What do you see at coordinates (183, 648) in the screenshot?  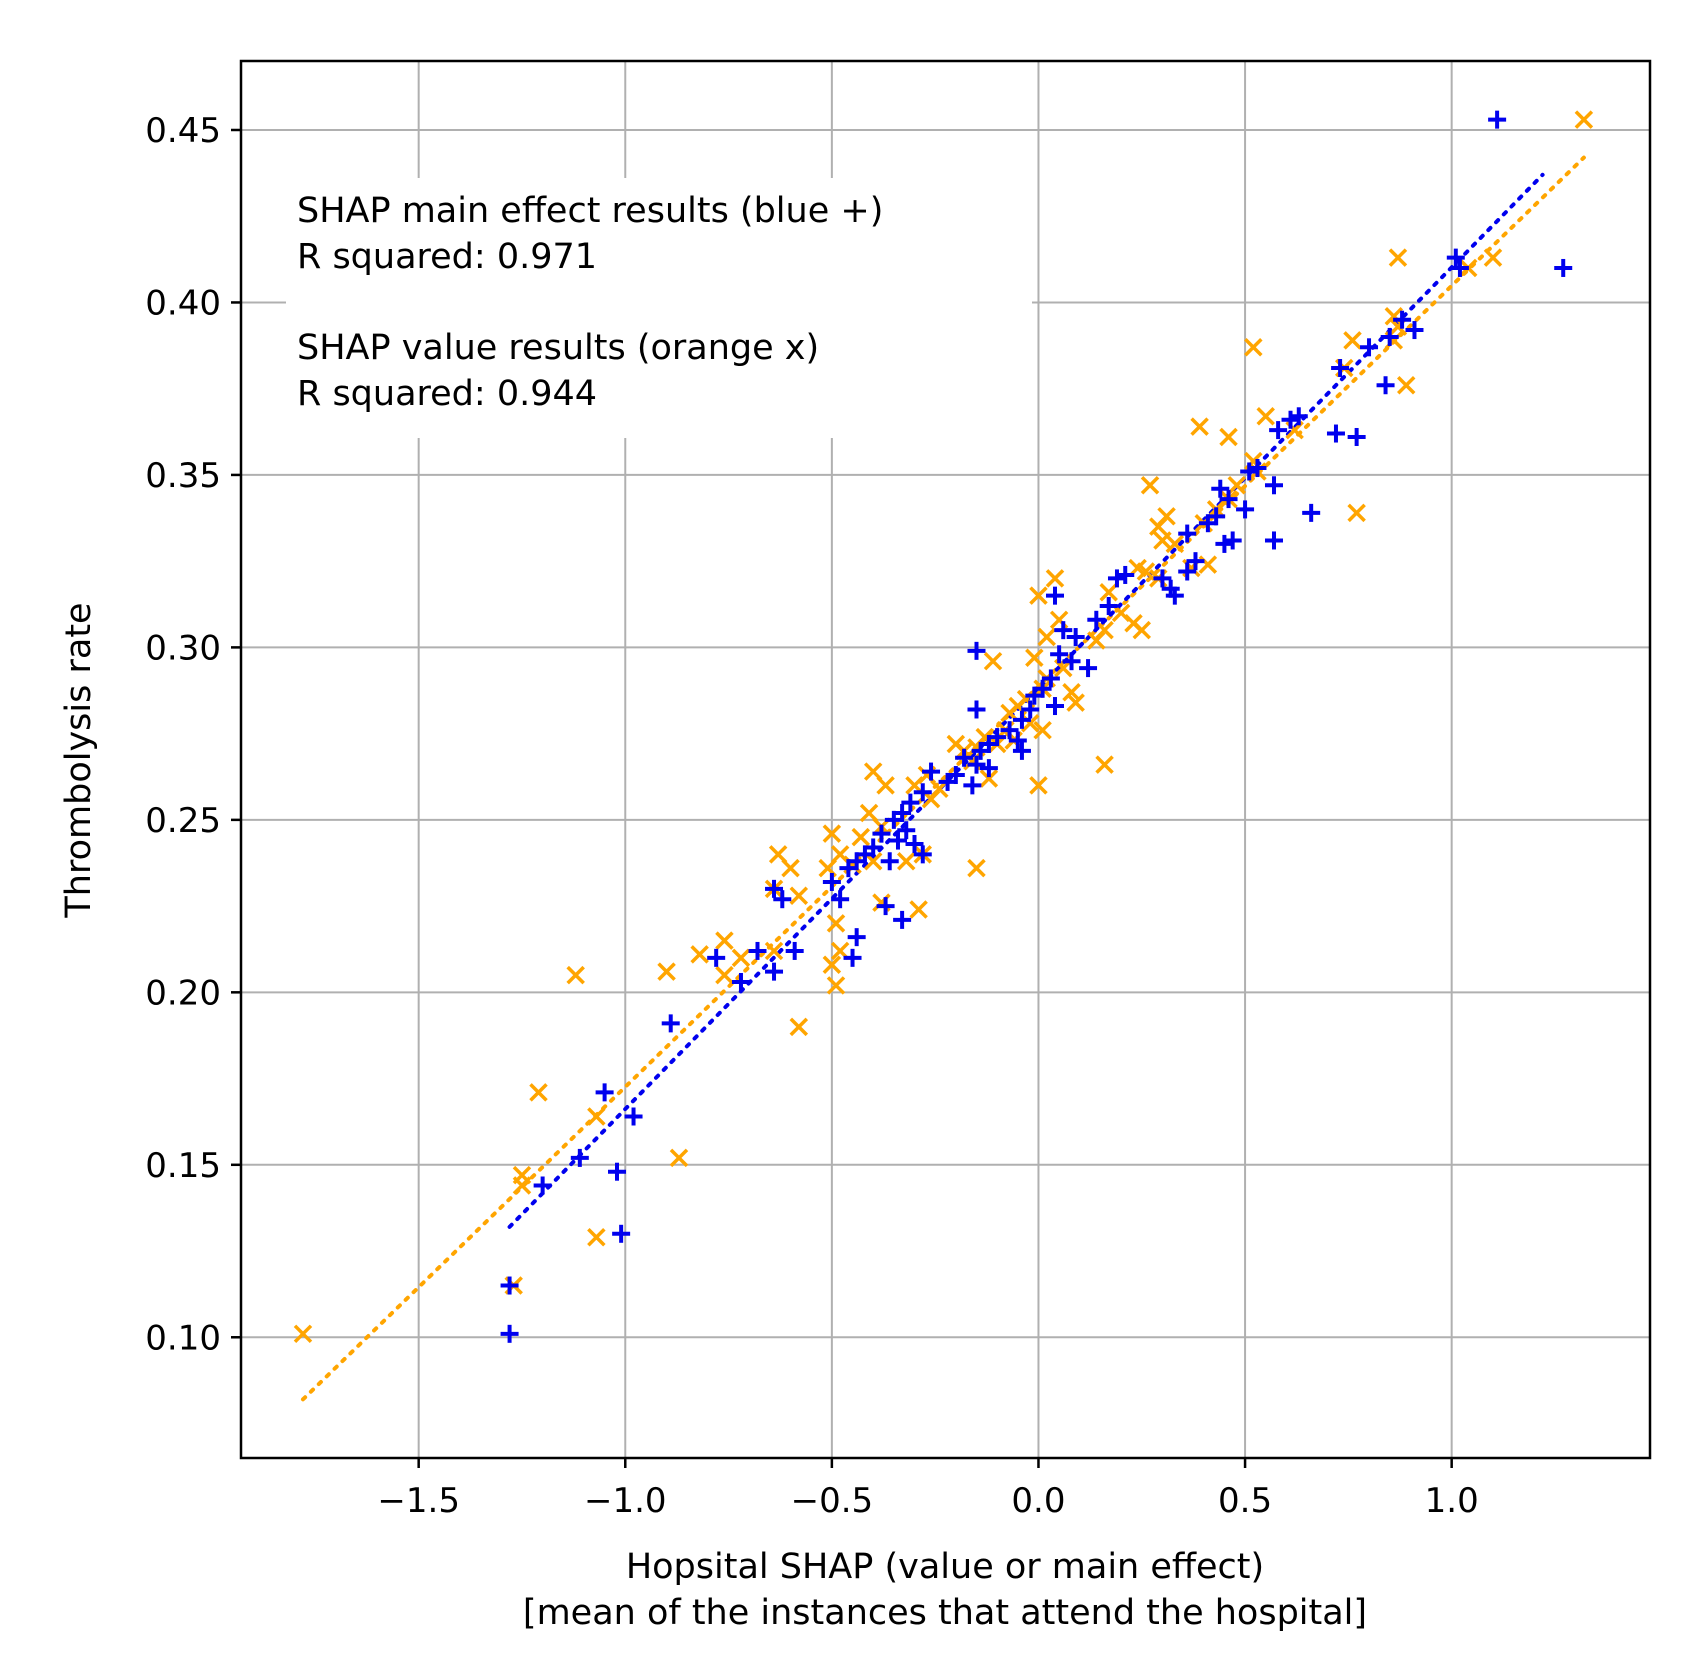 I see `y-tick-label: 0.30` at bounding box center [183, 648].